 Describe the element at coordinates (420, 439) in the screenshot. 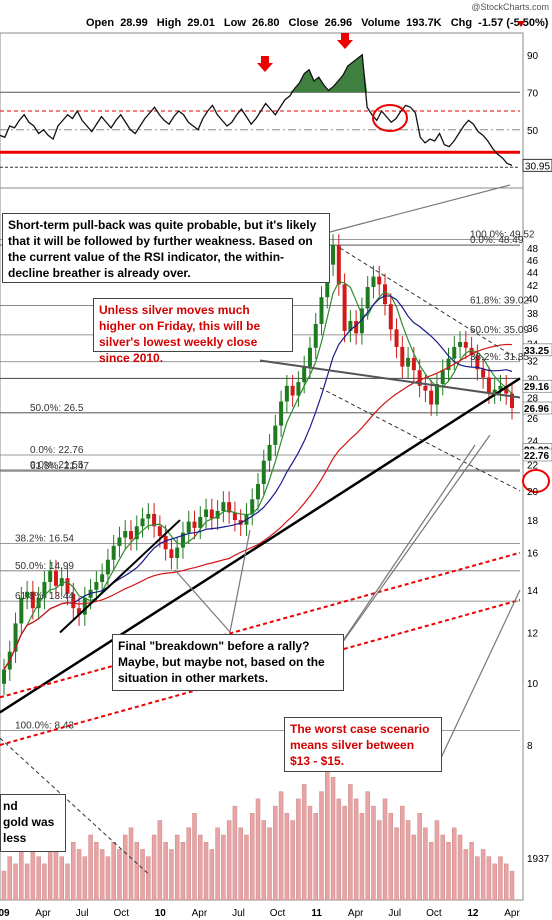

I see `lower-channel-dashed` at that location.